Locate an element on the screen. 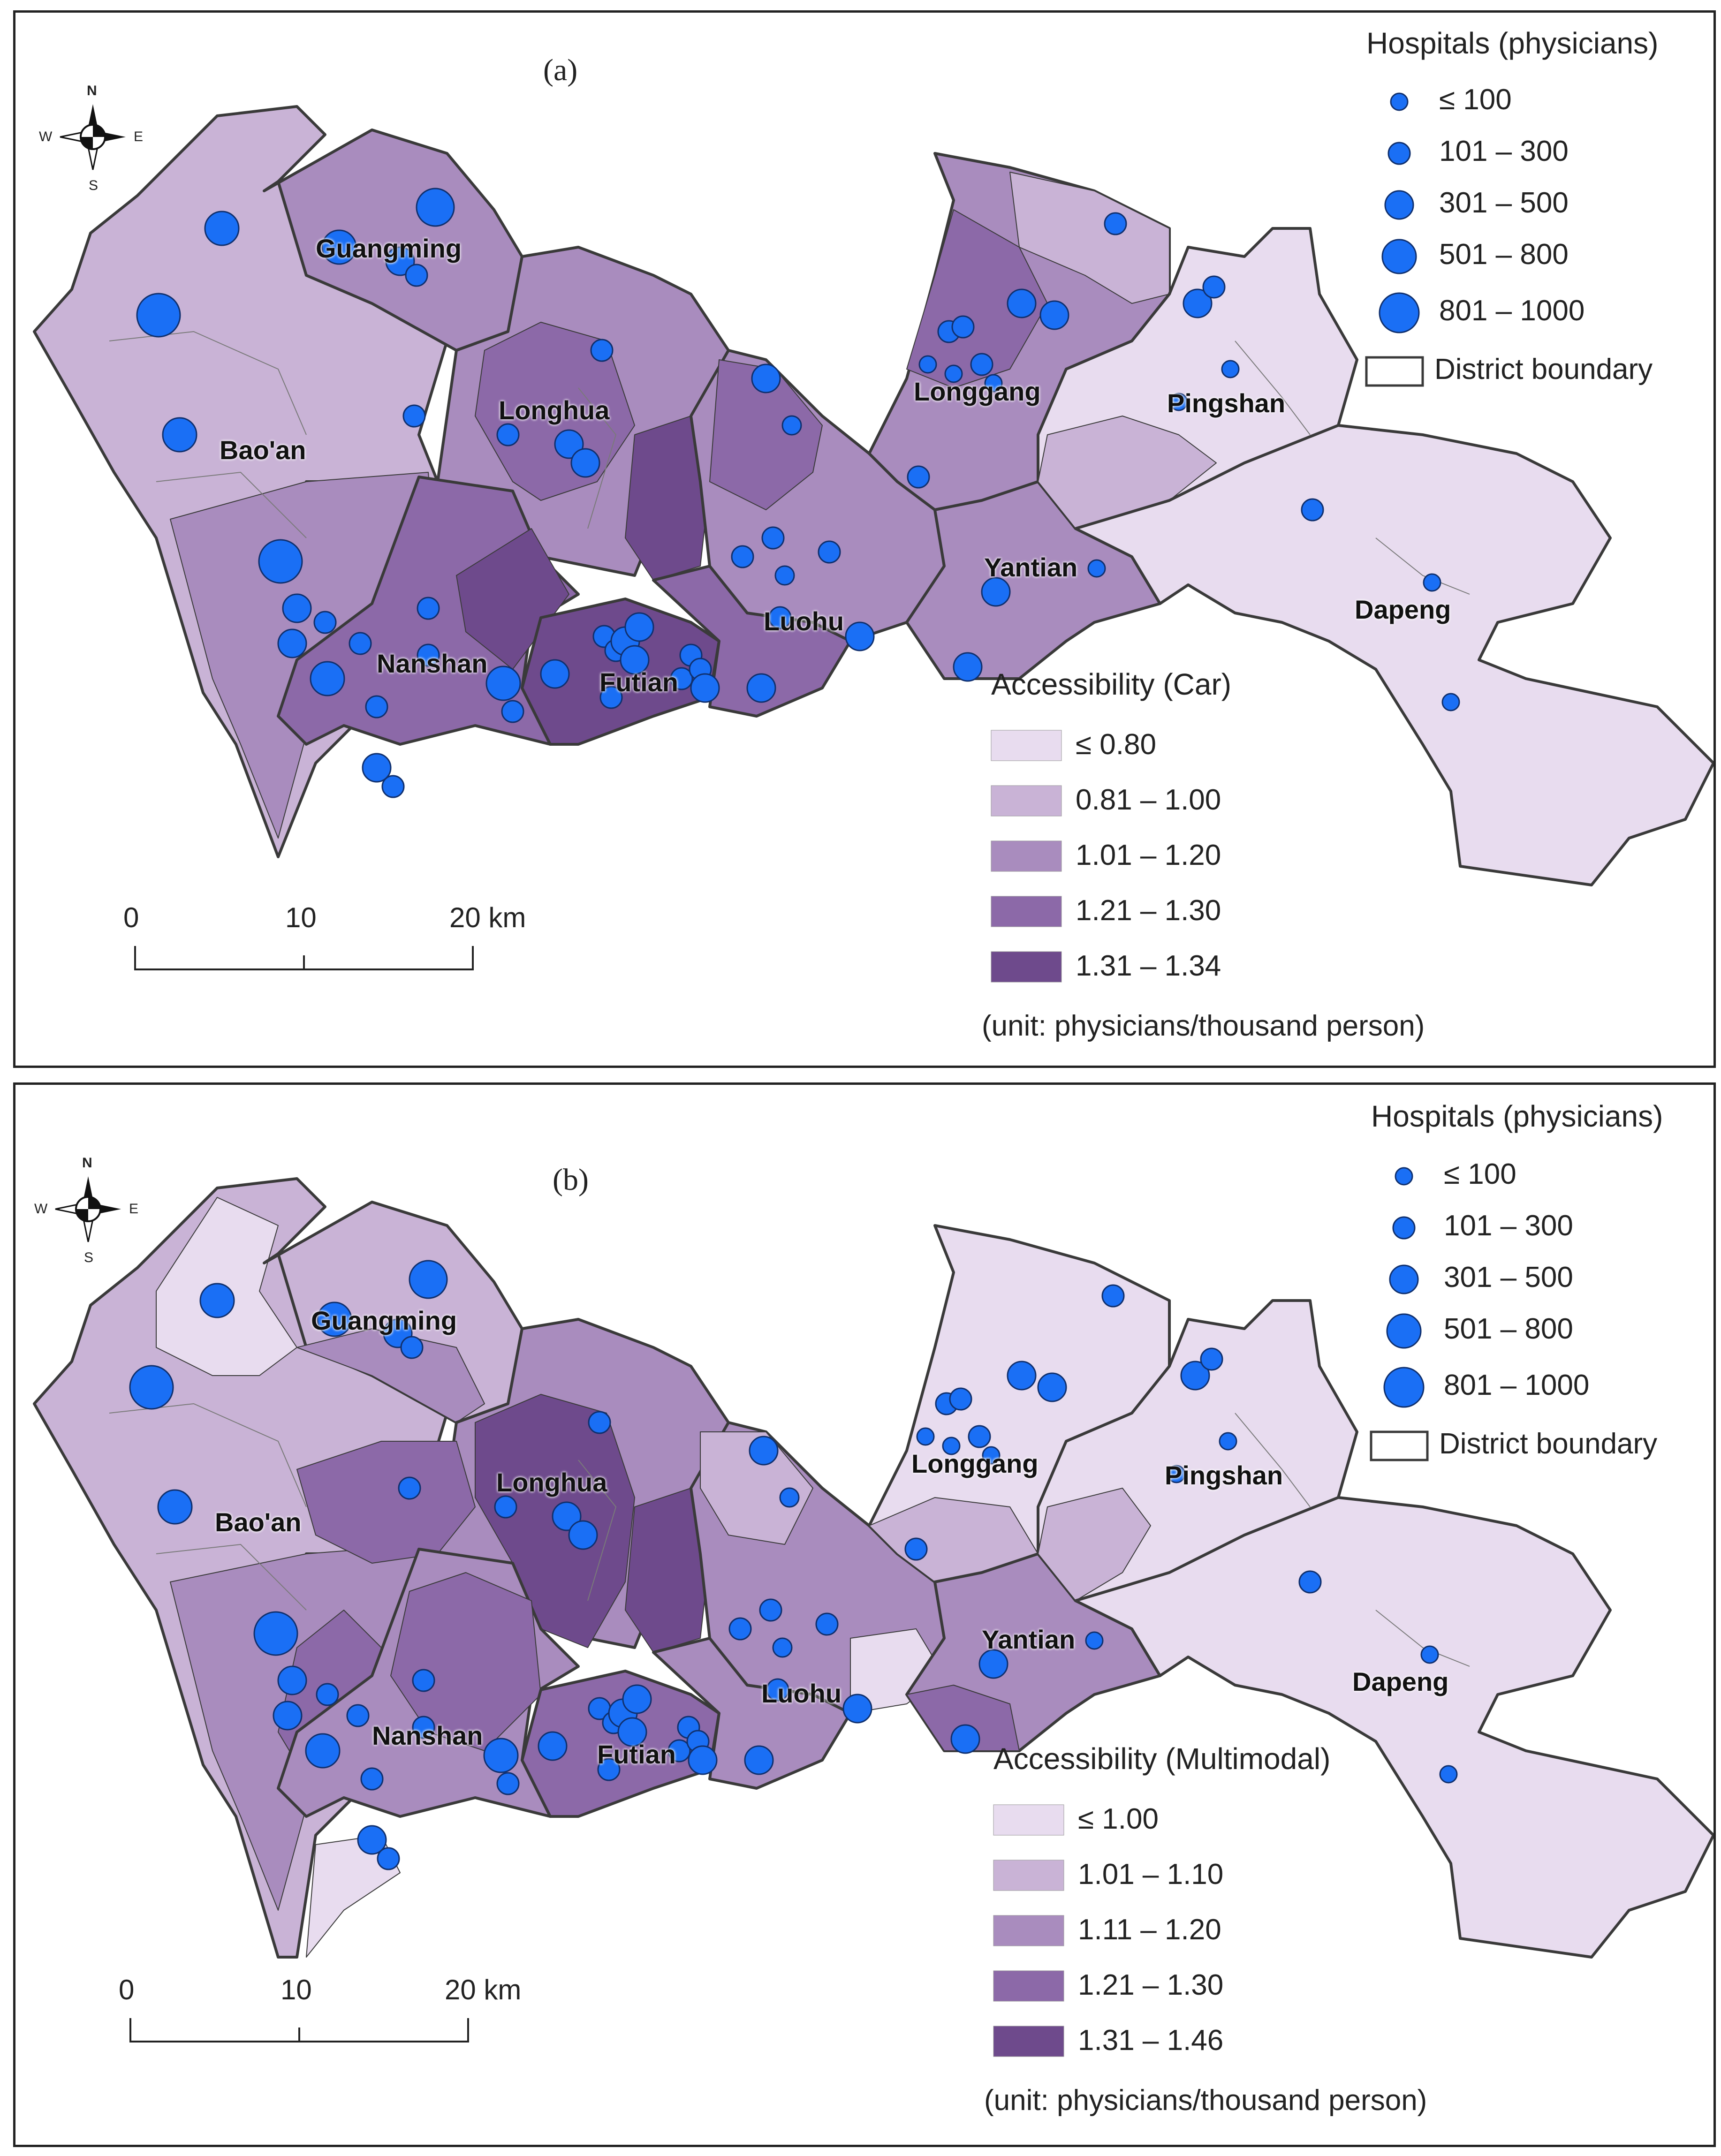 This screenshot has height=2156, width=1721. scale-bar-b is located at coordinates (299, 2030).